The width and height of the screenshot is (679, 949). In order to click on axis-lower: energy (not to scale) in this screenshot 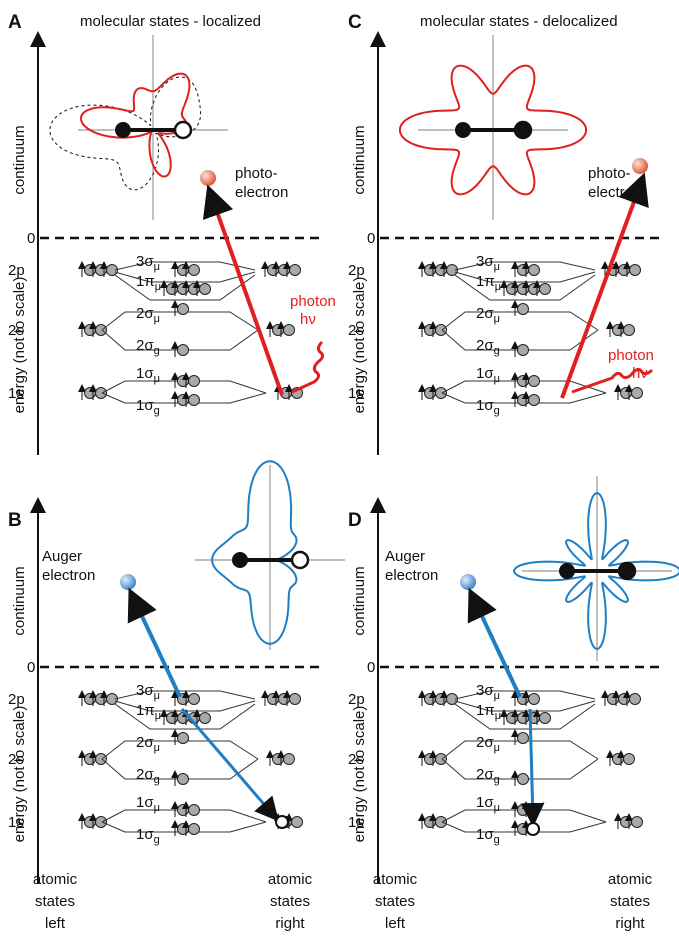, I will do `click(19, 774)`.